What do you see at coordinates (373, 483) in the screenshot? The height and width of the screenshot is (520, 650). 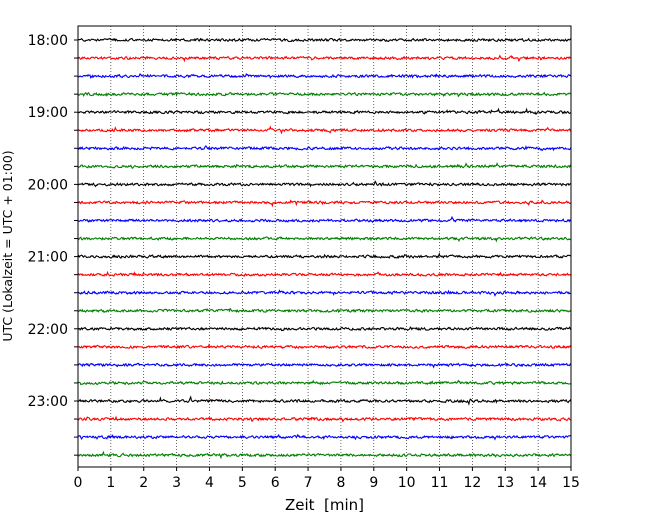 I see `x-tick-label: 9` at bounding box center [373, 483].